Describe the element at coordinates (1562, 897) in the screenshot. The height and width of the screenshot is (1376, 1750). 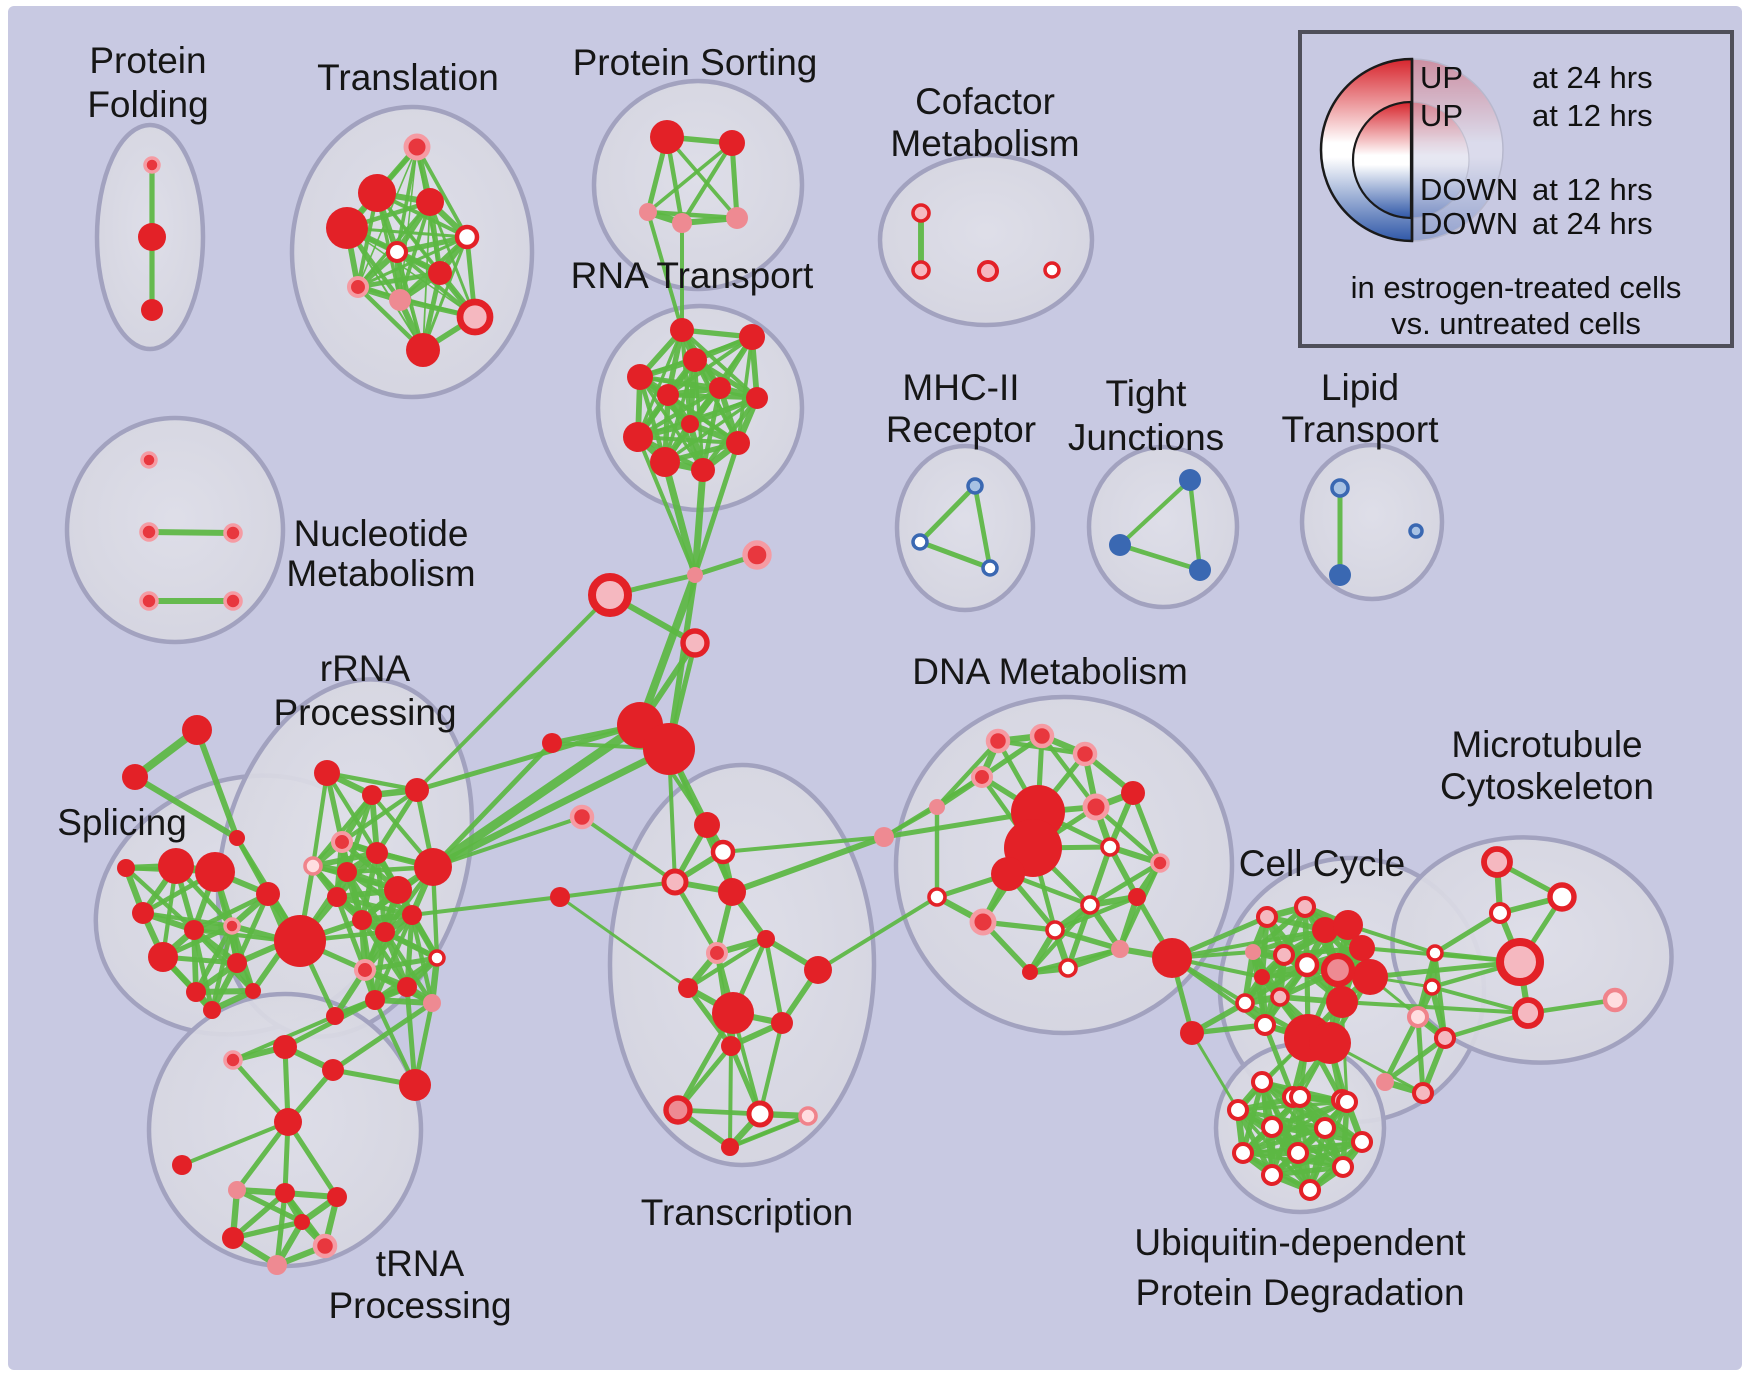
I see `node-mt2` at that location.